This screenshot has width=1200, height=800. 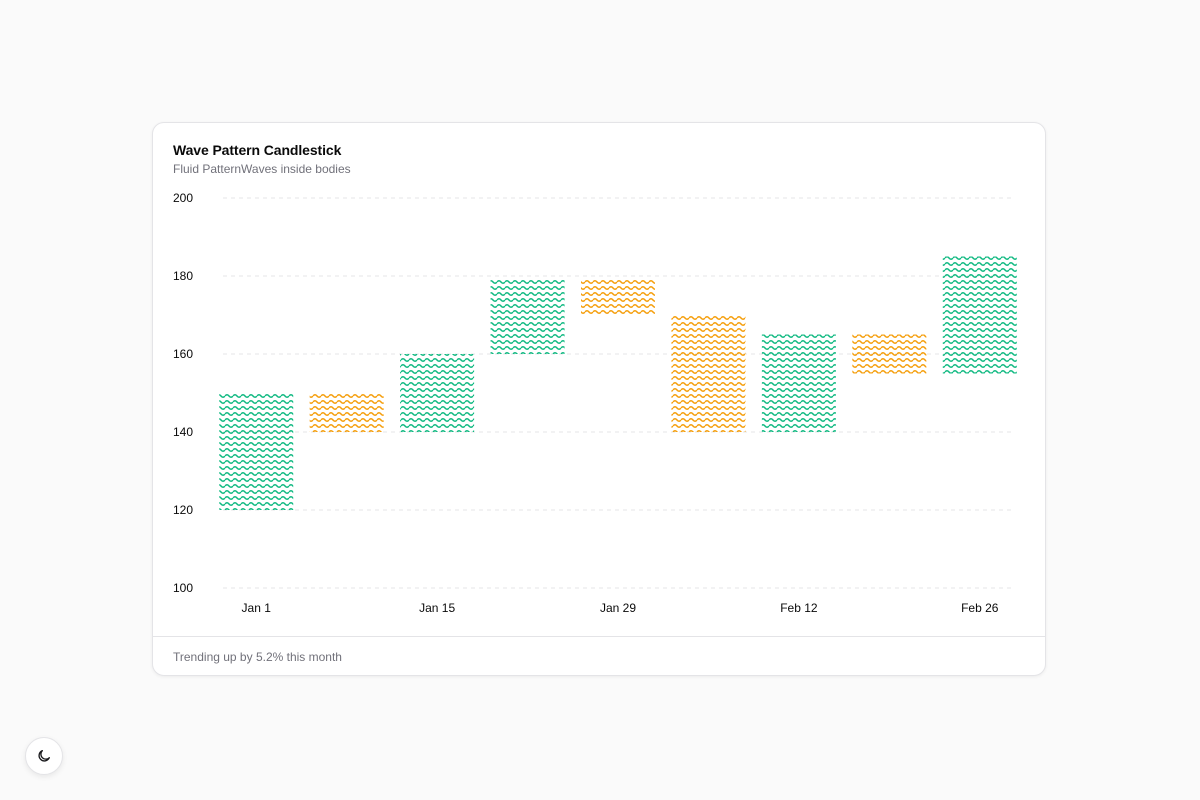 I want to click on moon-icon, so click(x=44, y=756).